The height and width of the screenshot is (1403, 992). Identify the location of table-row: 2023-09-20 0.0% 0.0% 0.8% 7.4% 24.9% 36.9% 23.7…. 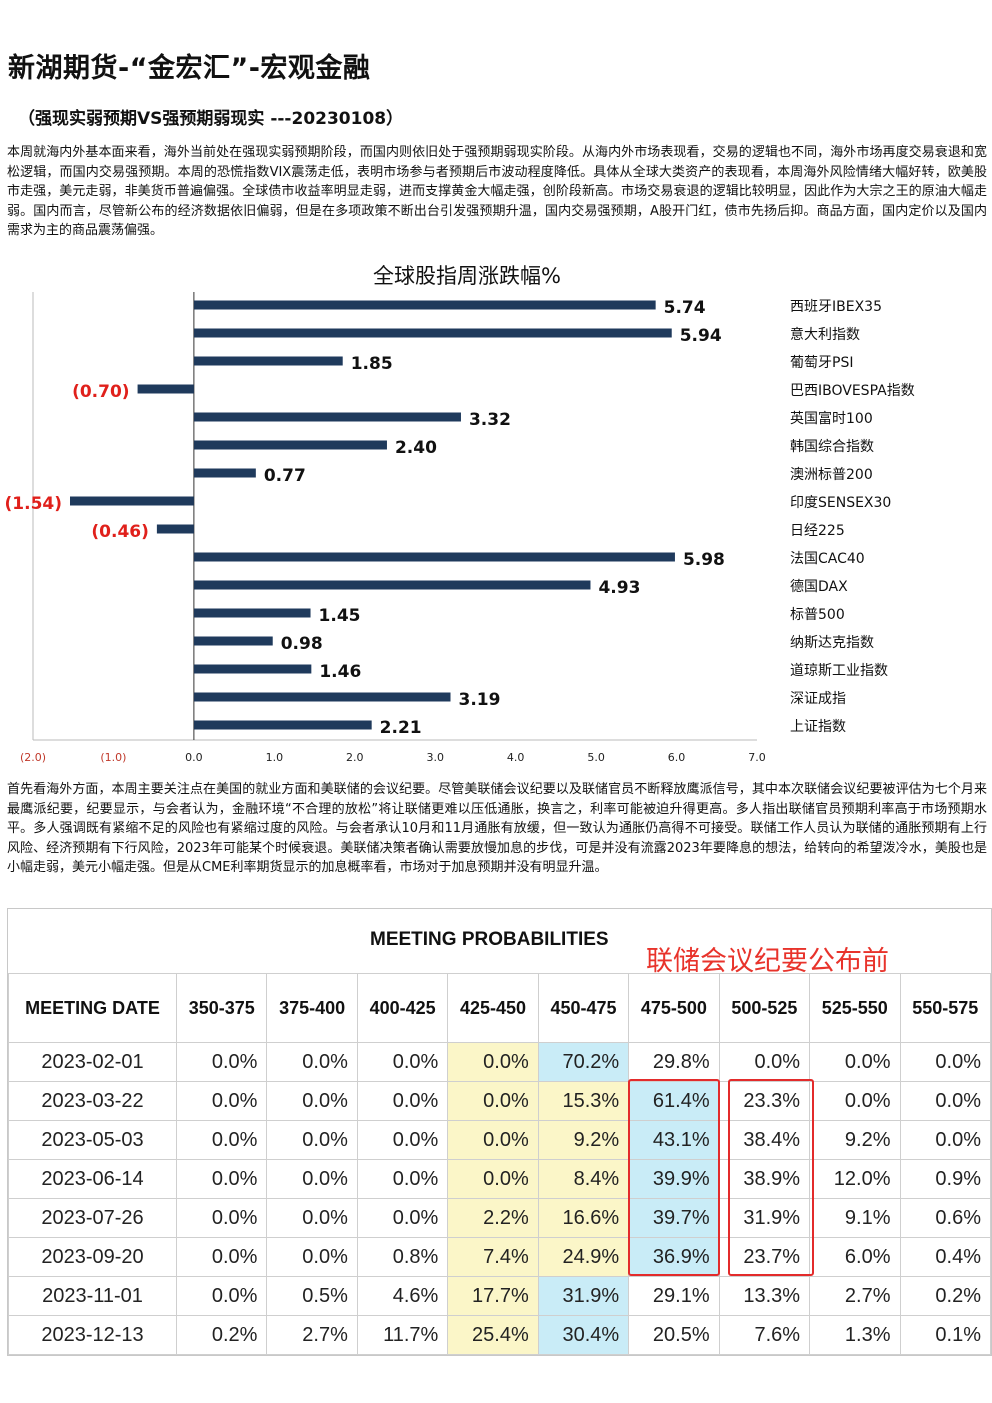
(499, 1257).